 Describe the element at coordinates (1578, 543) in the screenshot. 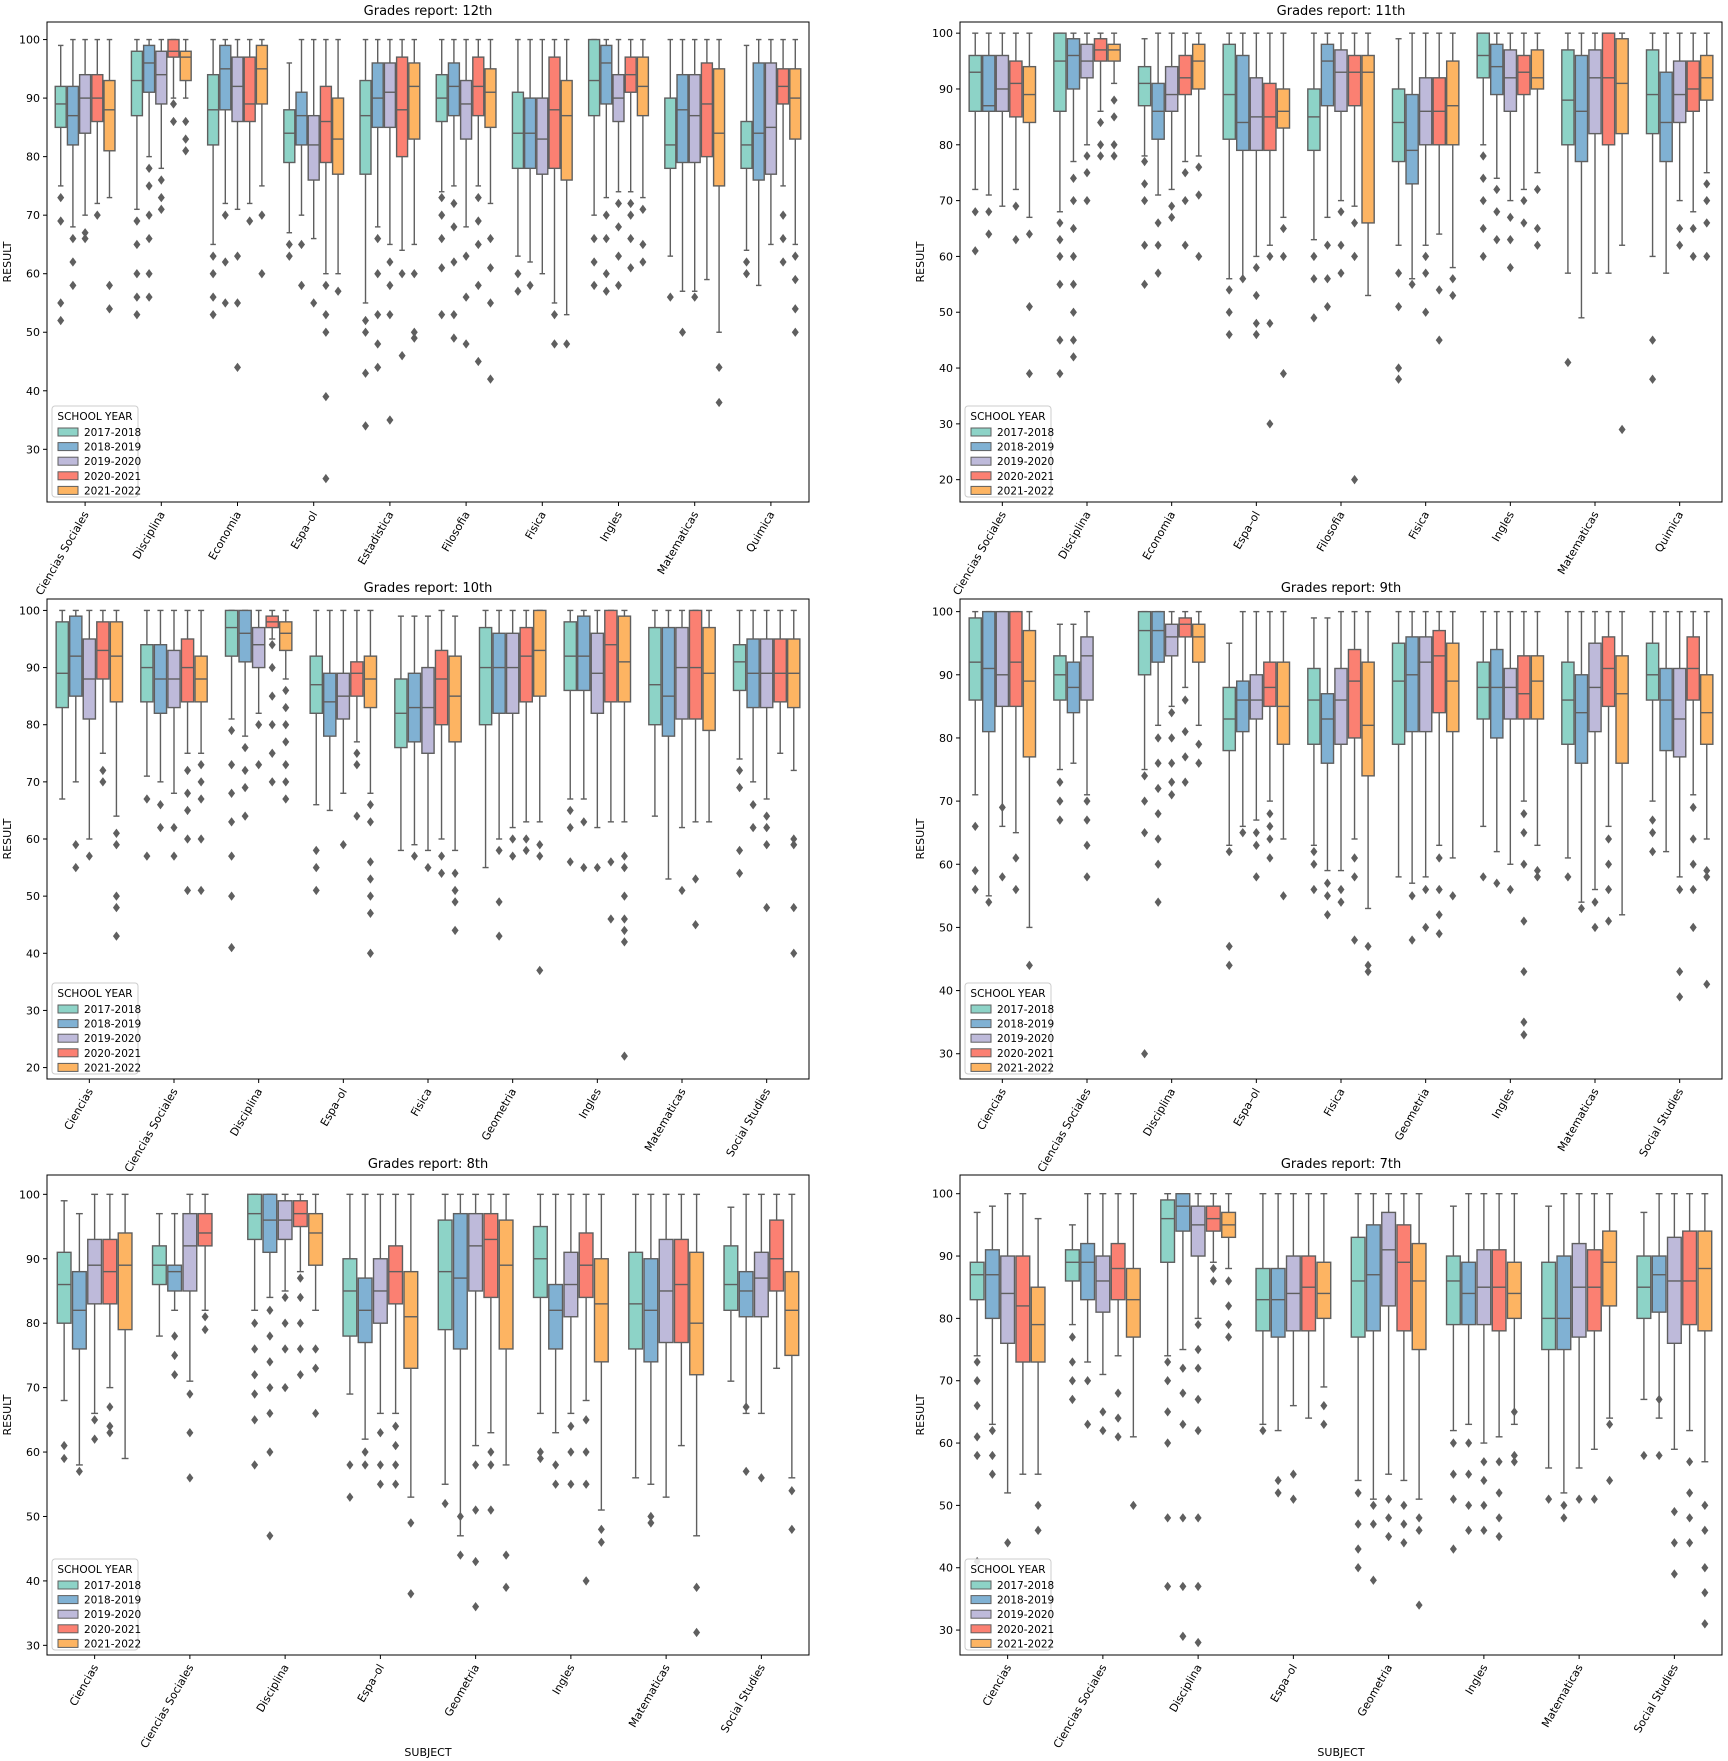

I see `x-tick-label: Matematicas` at that location.